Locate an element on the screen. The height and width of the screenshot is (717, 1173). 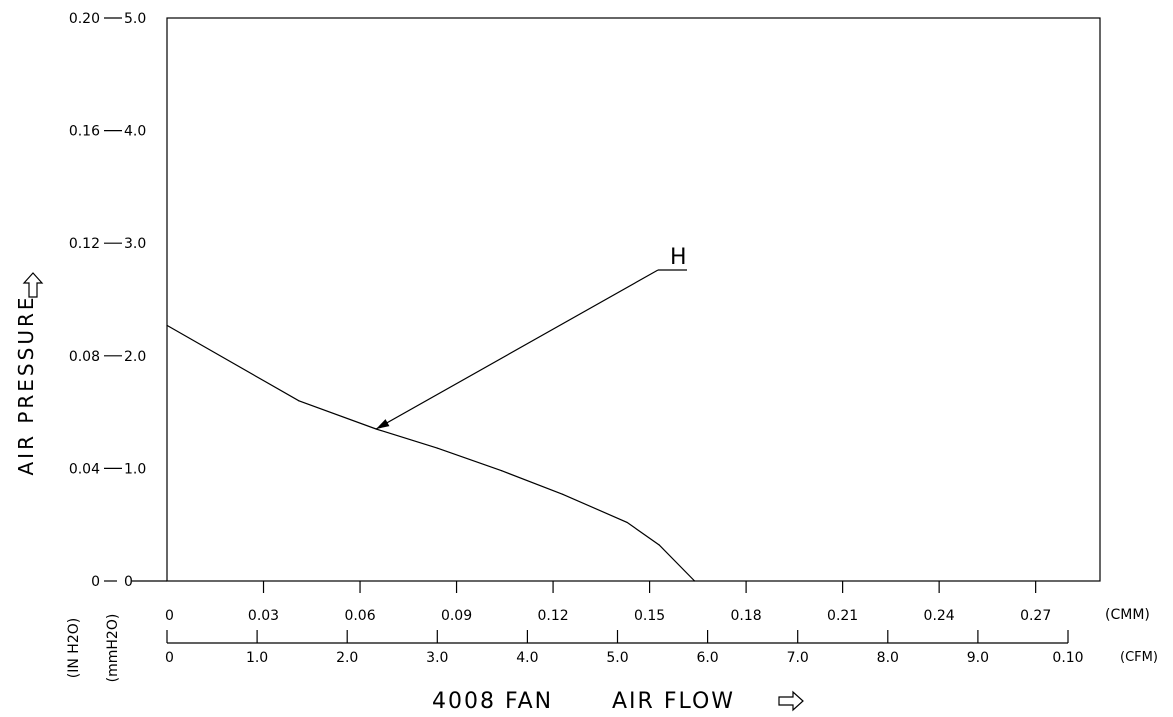
y-arrow-icon is located at coordinates (33, 285).